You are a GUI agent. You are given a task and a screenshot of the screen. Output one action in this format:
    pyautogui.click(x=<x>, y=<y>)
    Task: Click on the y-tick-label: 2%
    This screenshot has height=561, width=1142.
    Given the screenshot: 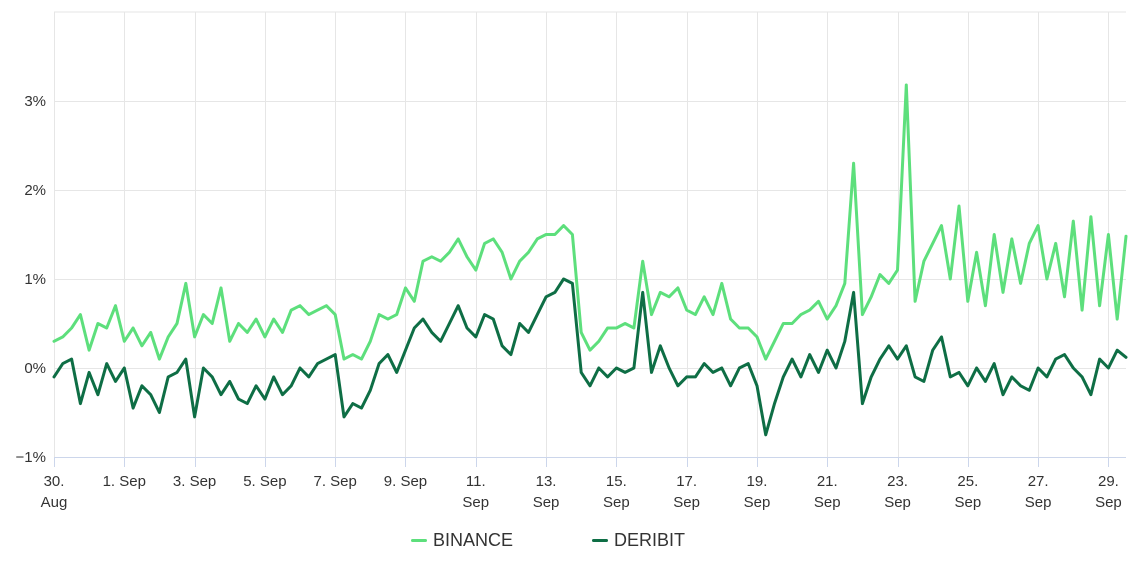 What is the action you would take?
    pyautogui.click(x=35, y=190)
    